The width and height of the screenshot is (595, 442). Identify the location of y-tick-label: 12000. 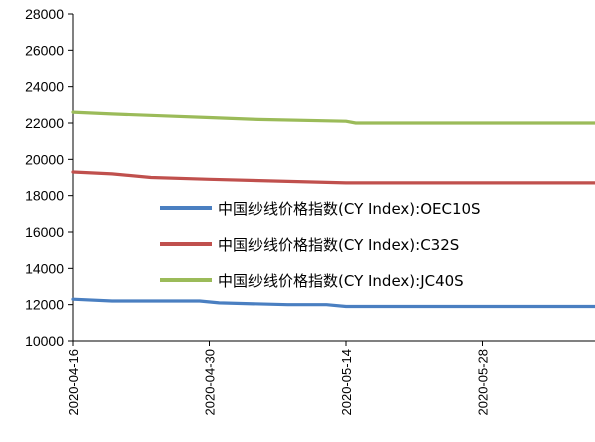
(44, 305).